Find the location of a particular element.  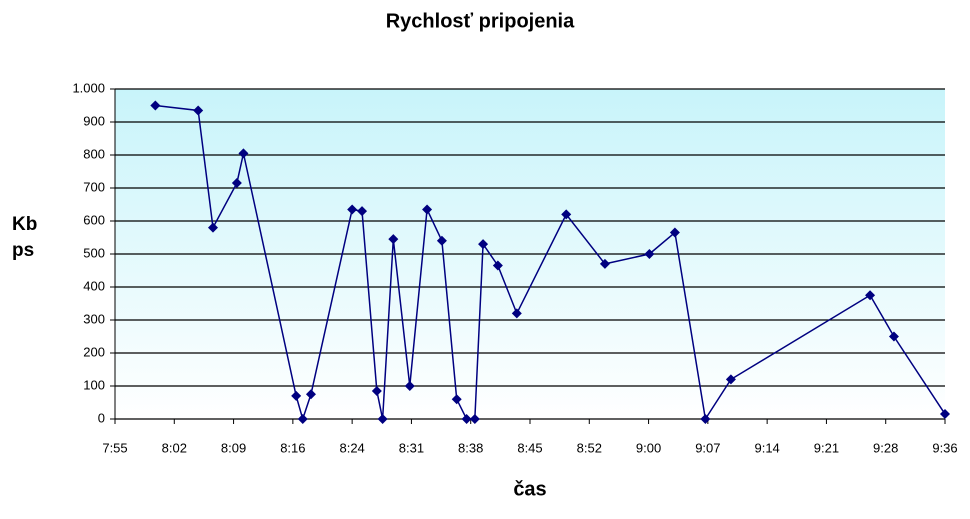

y-tick-label: 200 is located at coordinates (94, 351).